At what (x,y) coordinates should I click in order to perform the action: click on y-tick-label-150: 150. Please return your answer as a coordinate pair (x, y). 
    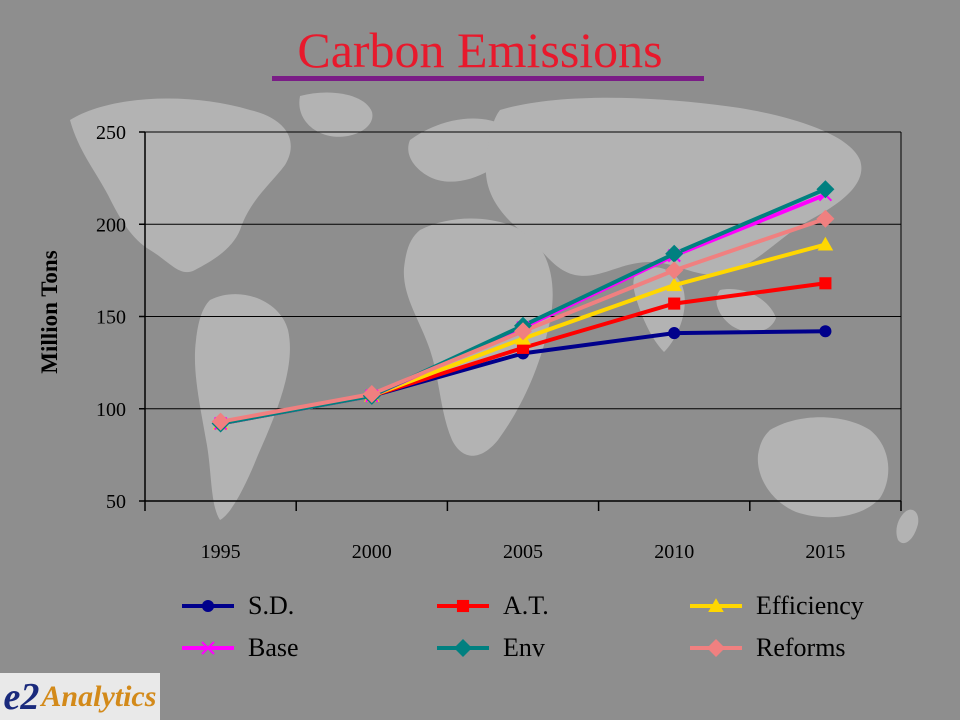
    Looking at the image, I should click on (111, 318).